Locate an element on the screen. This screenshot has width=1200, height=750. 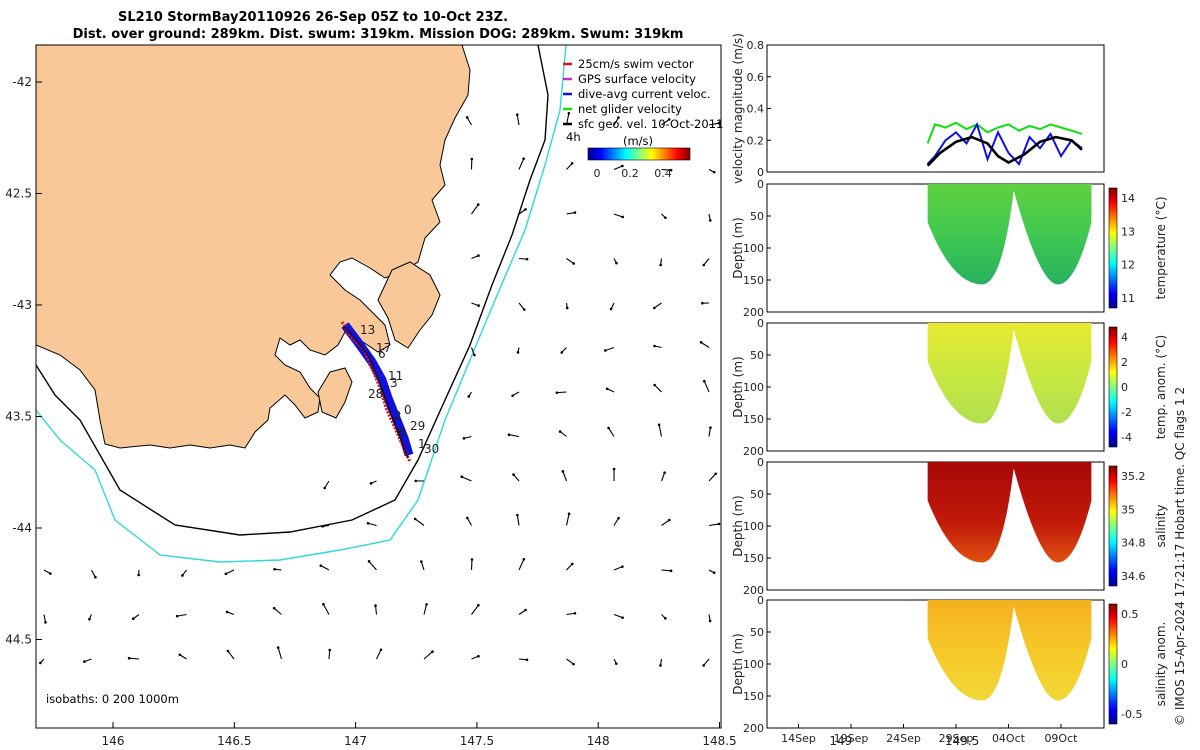
colorbar is located at coordinates (1113, 248).